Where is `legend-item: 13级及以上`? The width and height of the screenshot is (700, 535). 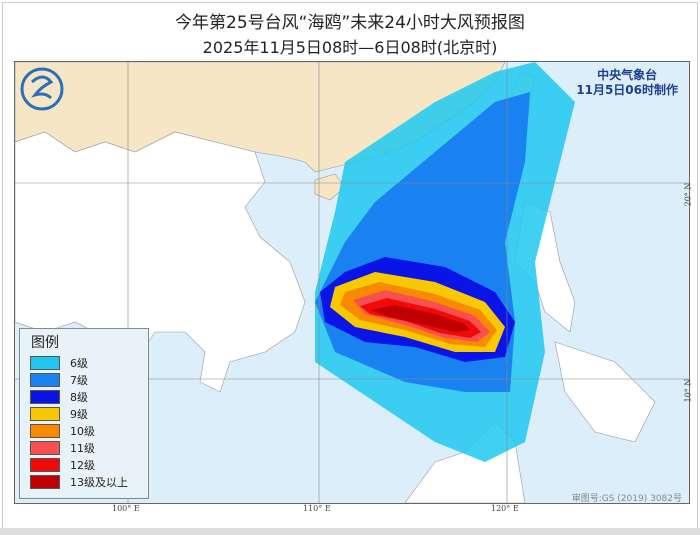 legend-item: 13级及以上 is located at coordinates (79, 482).